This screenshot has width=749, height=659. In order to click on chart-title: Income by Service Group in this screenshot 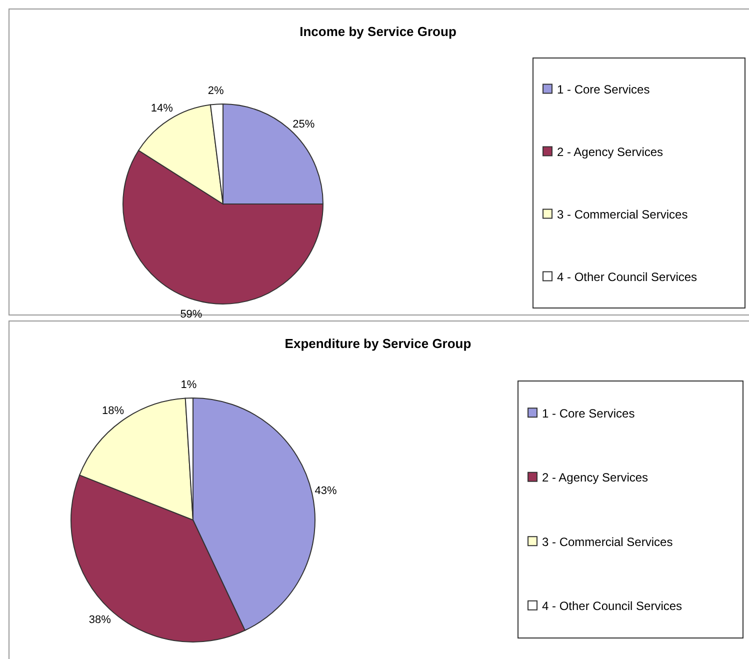, I will do `click(378, 31)`.